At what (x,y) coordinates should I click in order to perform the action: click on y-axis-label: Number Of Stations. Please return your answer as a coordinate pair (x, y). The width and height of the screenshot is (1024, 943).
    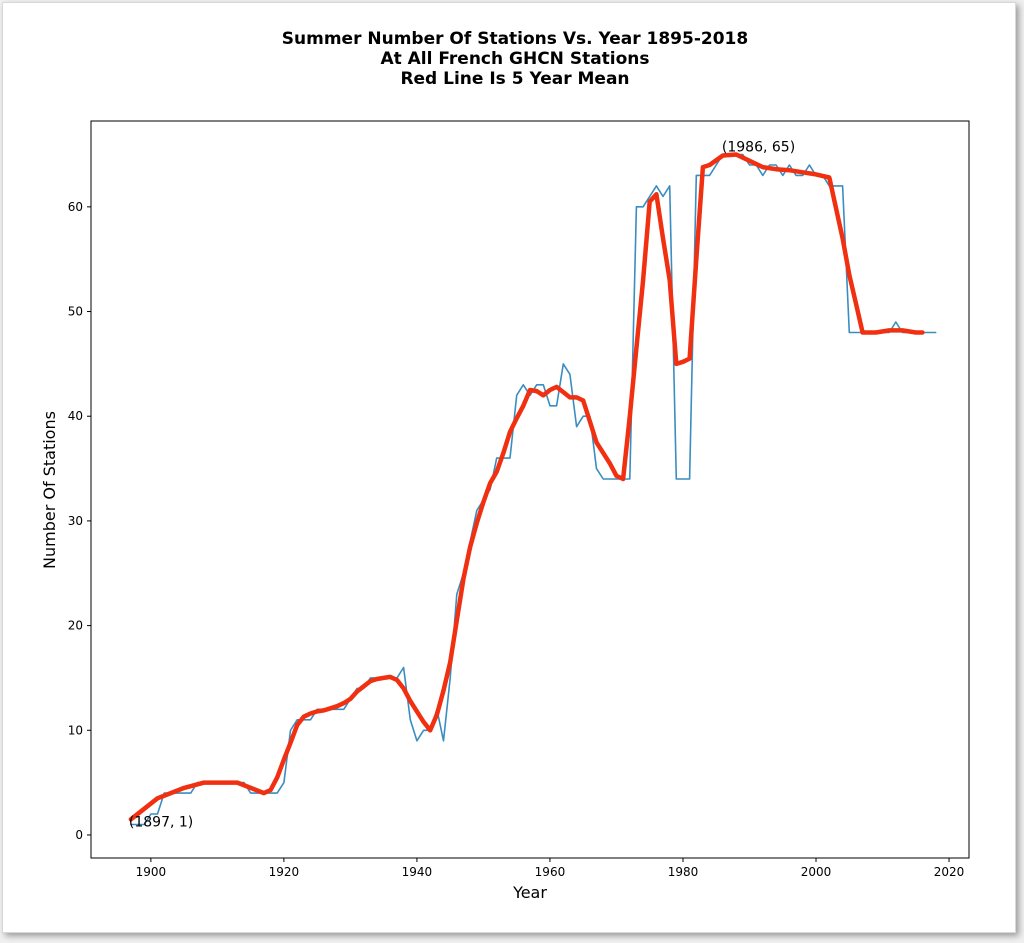
    Looking at the image, I should click on (49, 490).